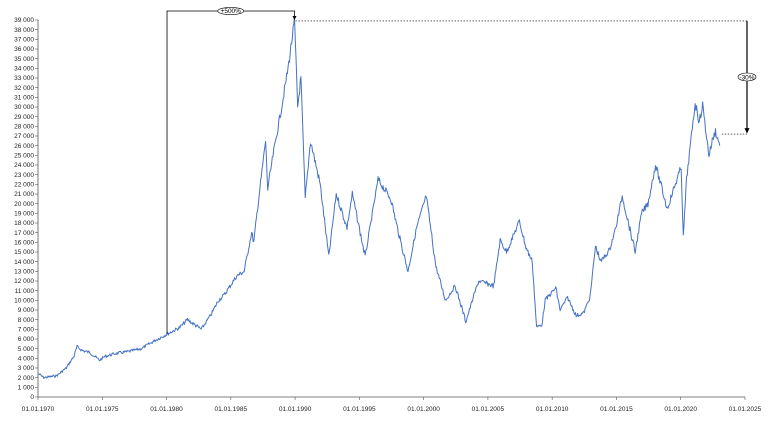 This screenshot has height=426, width=768. What do you see at coordinates (24, 156) in the screenshot?
I see `y-tick-label: 25 000` at bounding box center [24, 156].